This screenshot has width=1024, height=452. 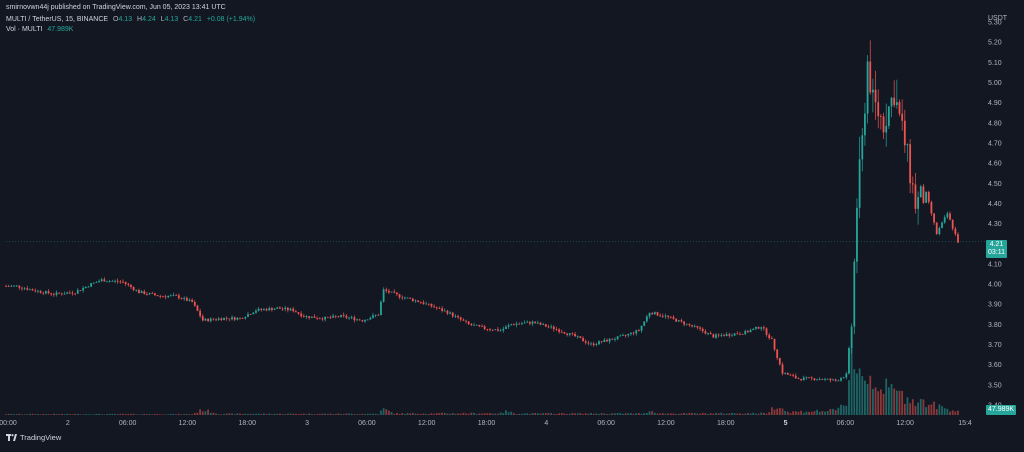 What do you see at coordinates (995, 143) in the screenshot?
I see `y-tick-label: 4.70` at bounding box center [995, 143].